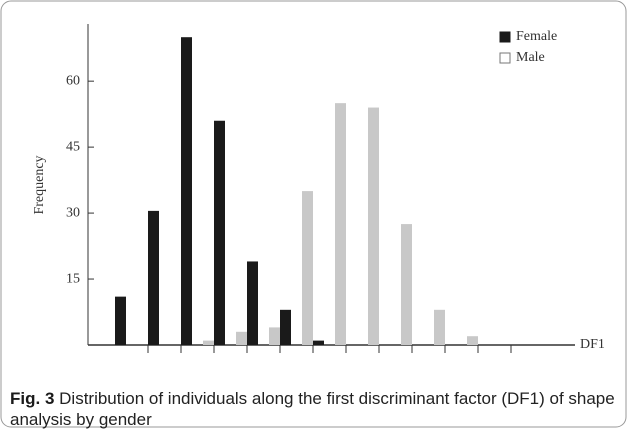 The image size is (627, 430). Describe the element at coordinates (39, 184) in the screenshot. I see `y-axis-label: Frequency` at that location.